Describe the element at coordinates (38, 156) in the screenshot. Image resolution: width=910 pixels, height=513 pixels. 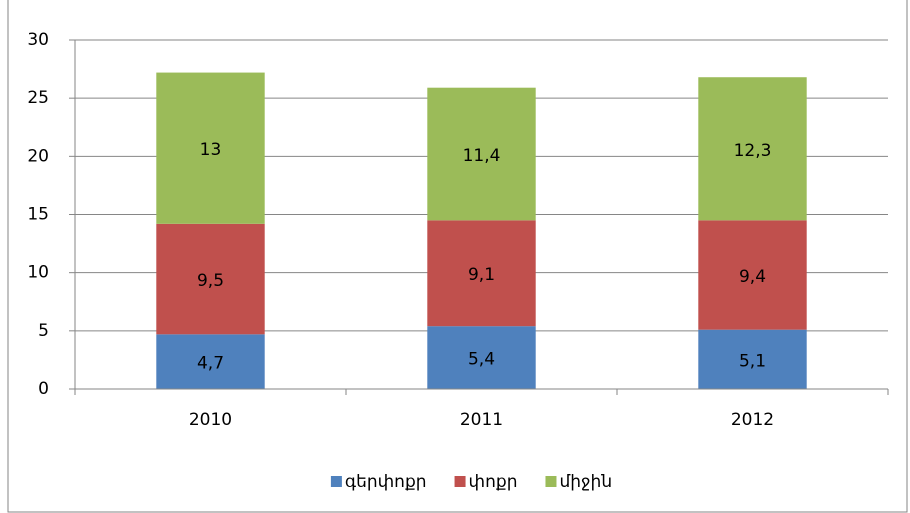
I see `y-tick-label: 20` at that location.